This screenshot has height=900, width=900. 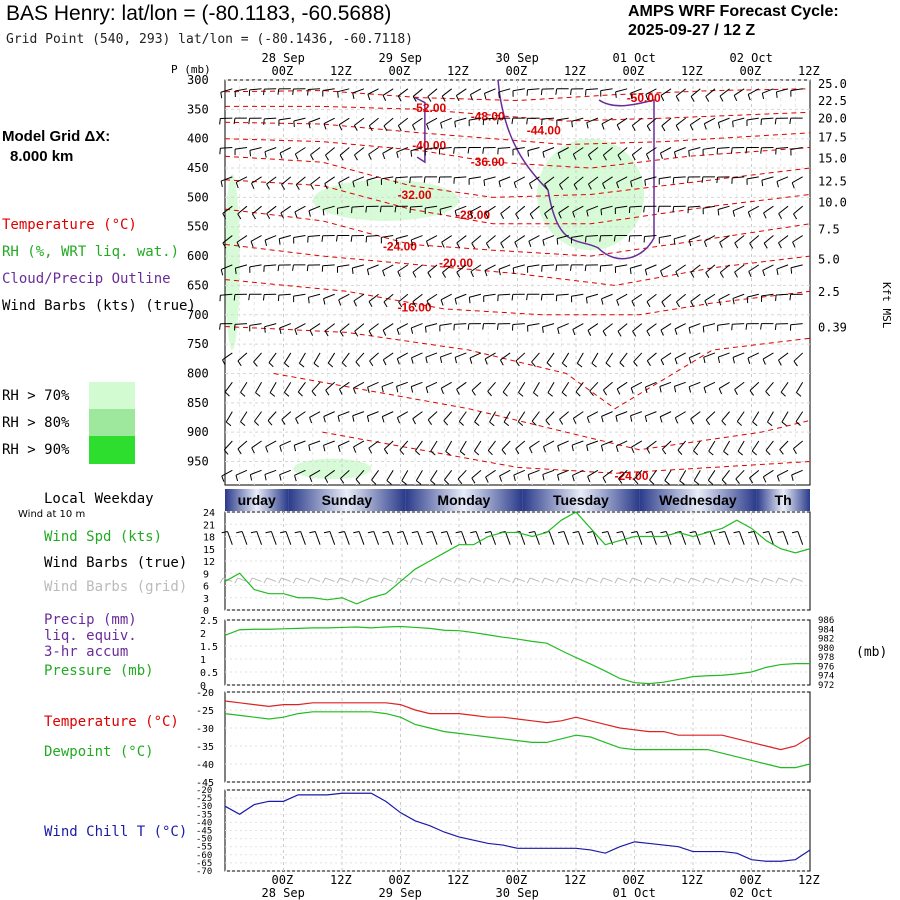 I want to click on precip-tick-label: 1.5, so click(x=209, y=647).